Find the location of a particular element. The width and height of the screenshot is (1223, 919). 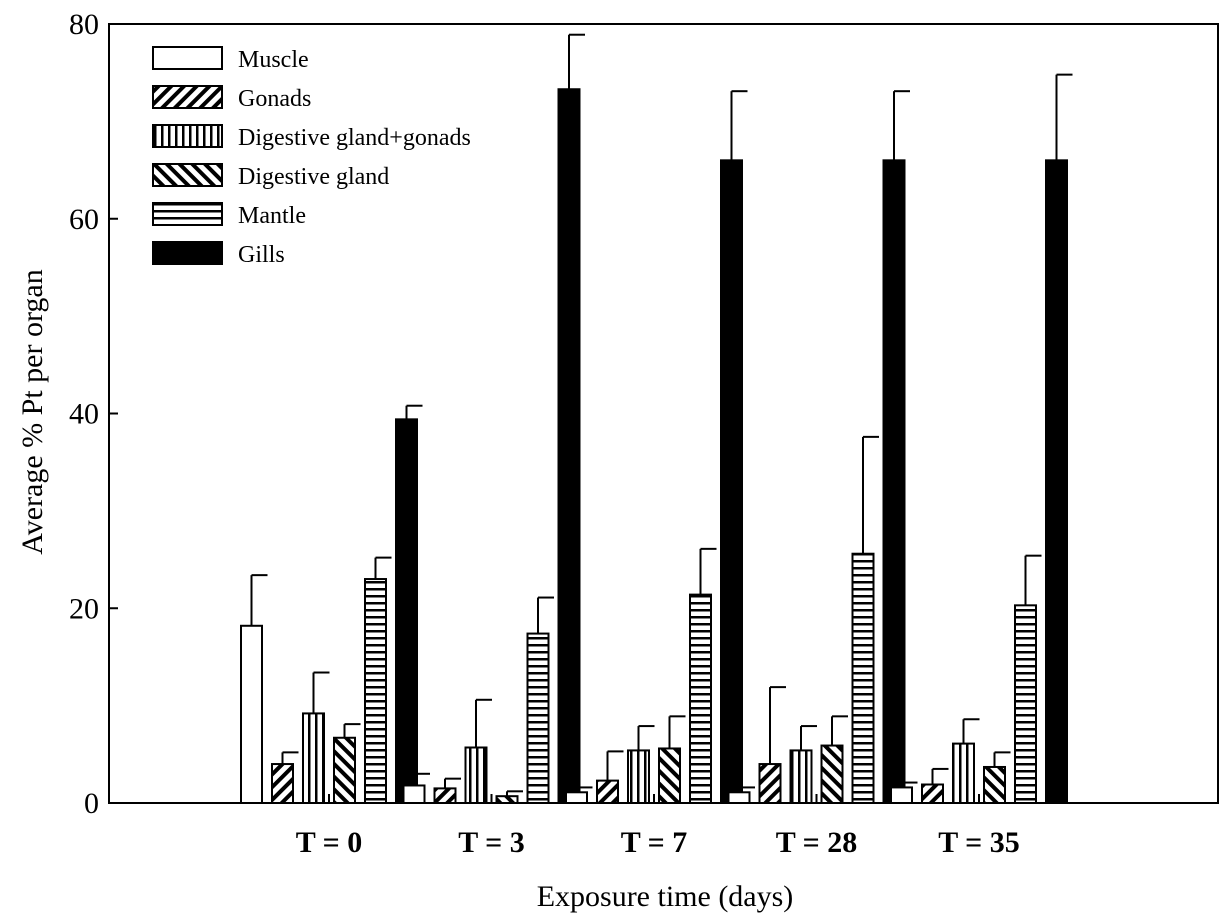

legend-label: Digestive gland+gonads is located at coordinates (354, 138).